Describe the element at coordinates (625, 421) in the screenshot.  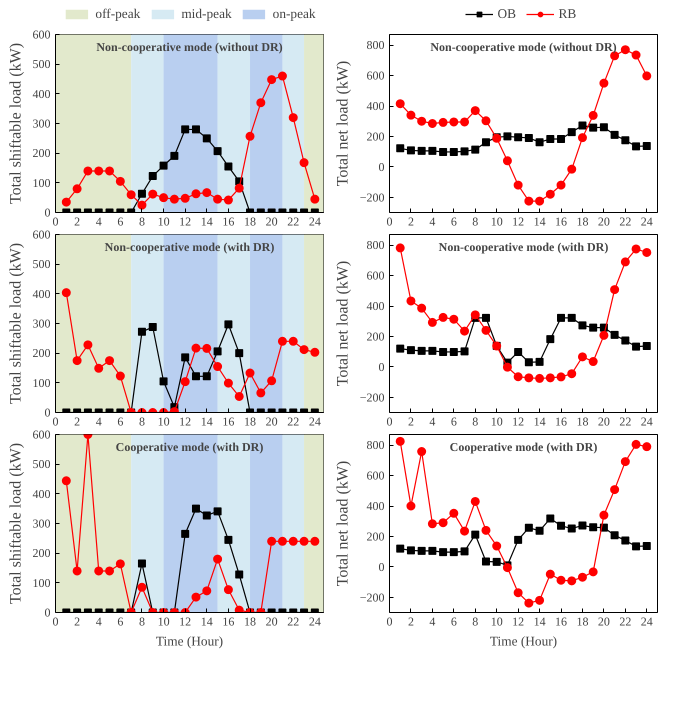
I see `x-tick-label: 22` at that location.